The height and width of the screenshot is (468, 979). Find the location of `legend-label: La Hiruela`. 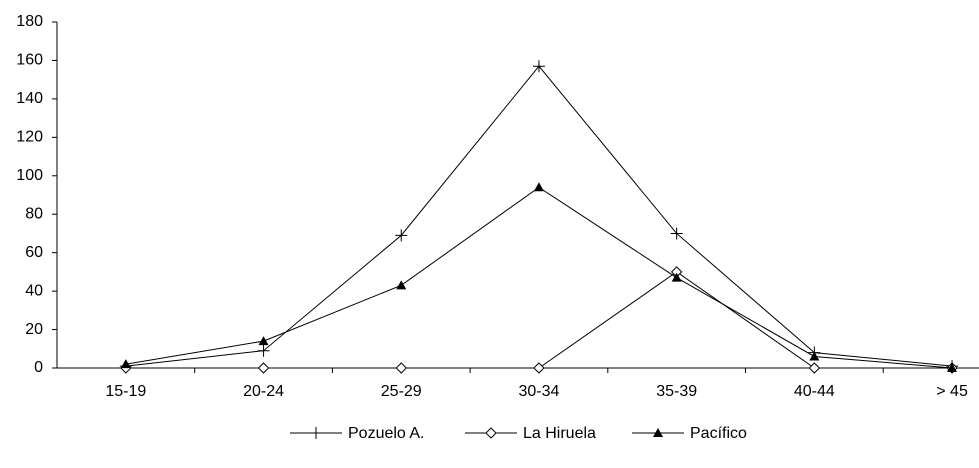

legend-label: La Hiruela is located at coordinates (559, 433).